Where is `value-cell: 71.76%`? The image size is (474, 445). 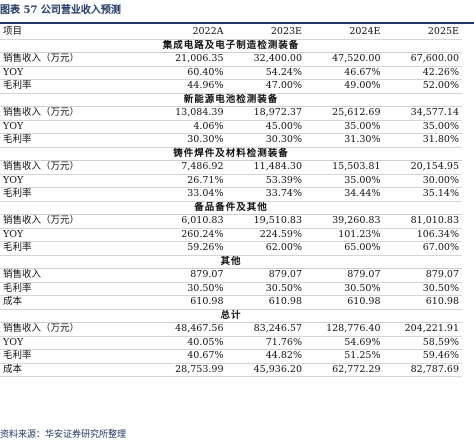 value-cell: 71.76% is located at coordinates (265, 343).